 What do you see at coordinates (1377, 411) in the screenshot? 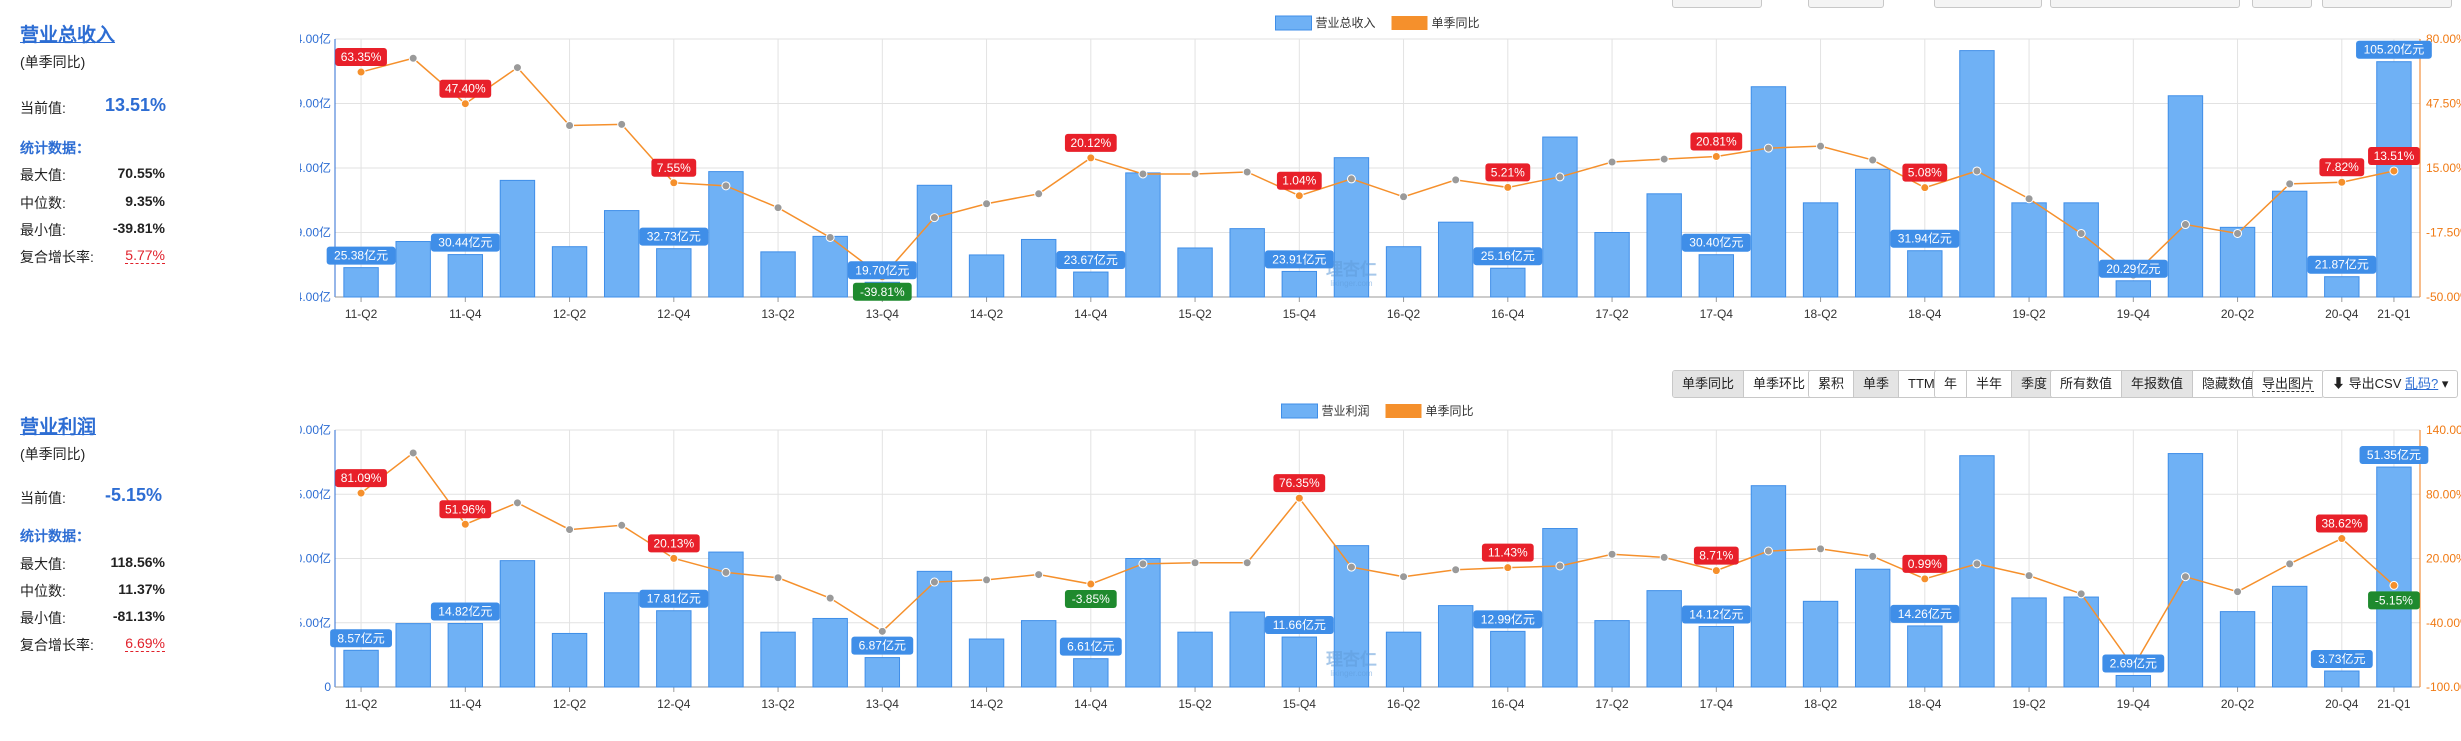
I see `legend: 营业利润 单季同比` at bounding box center [1377, 411].